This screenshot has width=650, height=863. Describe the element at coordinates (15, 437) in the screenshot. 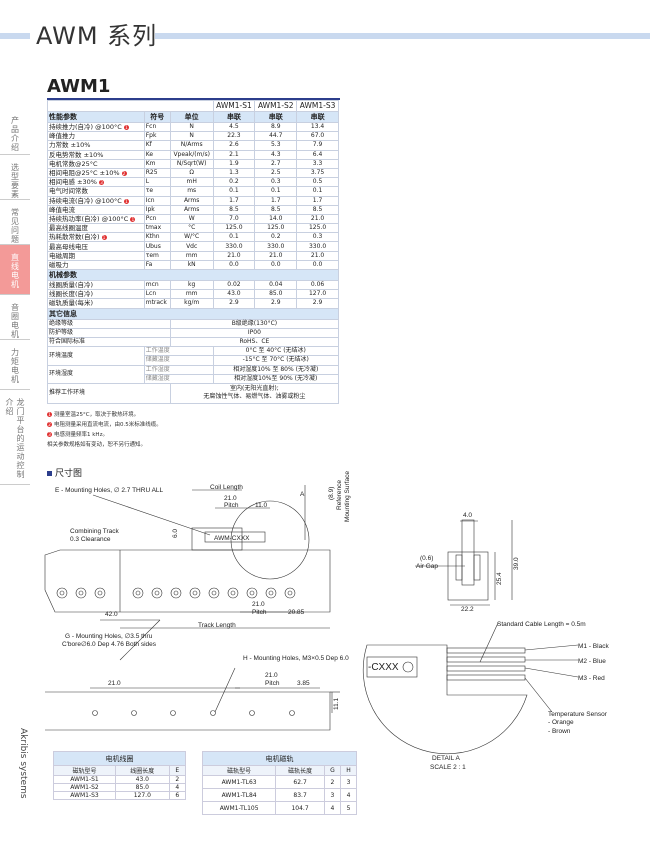

I see `sidebar-item: 龙门平台的运动控制介绍` at that location.